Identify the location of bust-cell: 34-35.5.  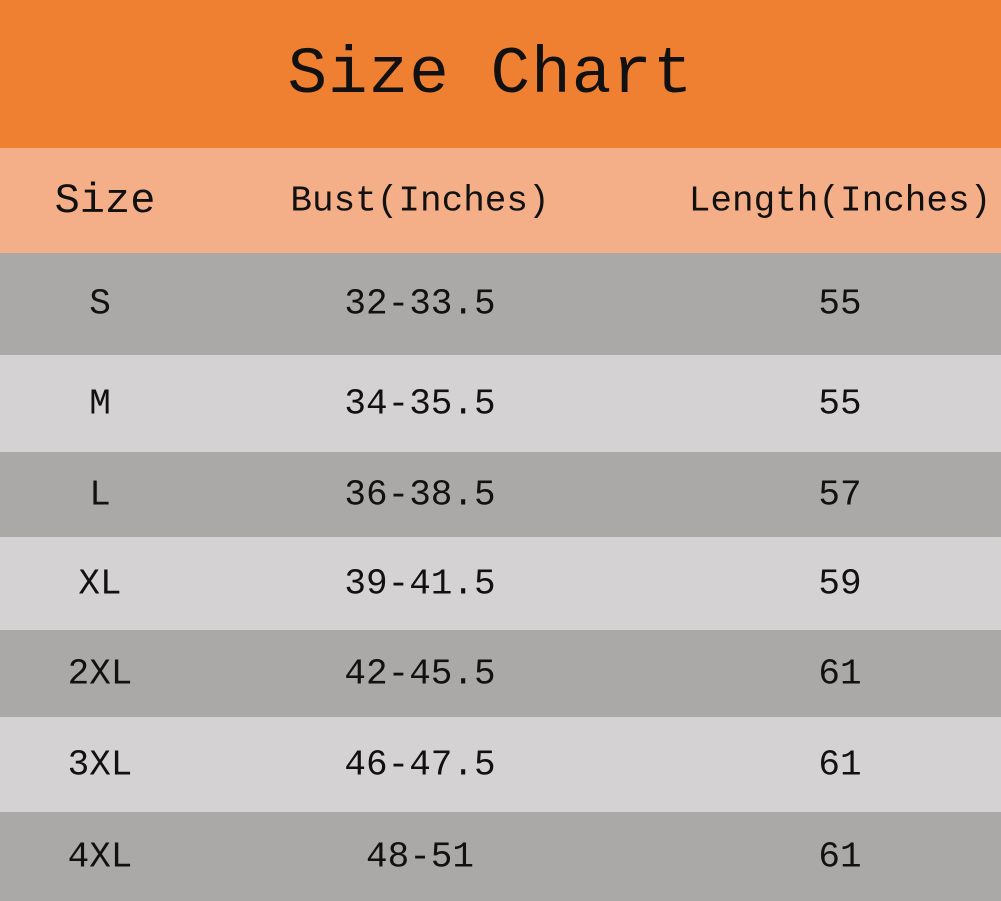
(420, 403).